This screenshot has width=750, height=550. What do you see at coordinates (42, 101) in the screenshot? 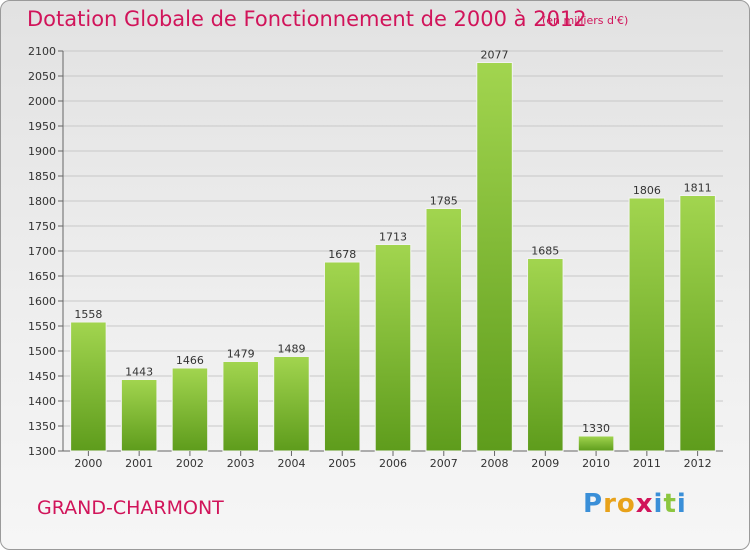
I see `y-tick-label: 2000` at bounding box center [42, 101].